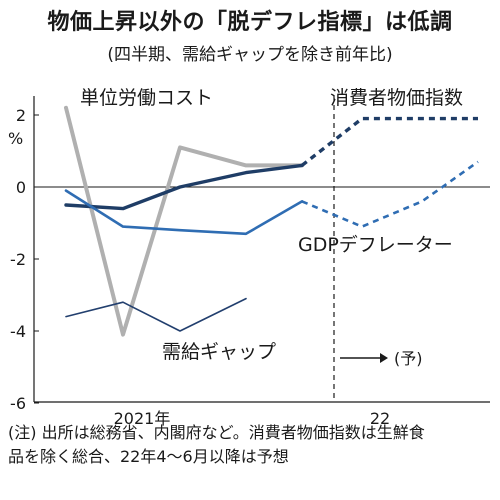 The image size is (500, 500). Describe the element at coordinates (184, 212) in the screenshot. I see `series-line-gdp_deflator` at that location.